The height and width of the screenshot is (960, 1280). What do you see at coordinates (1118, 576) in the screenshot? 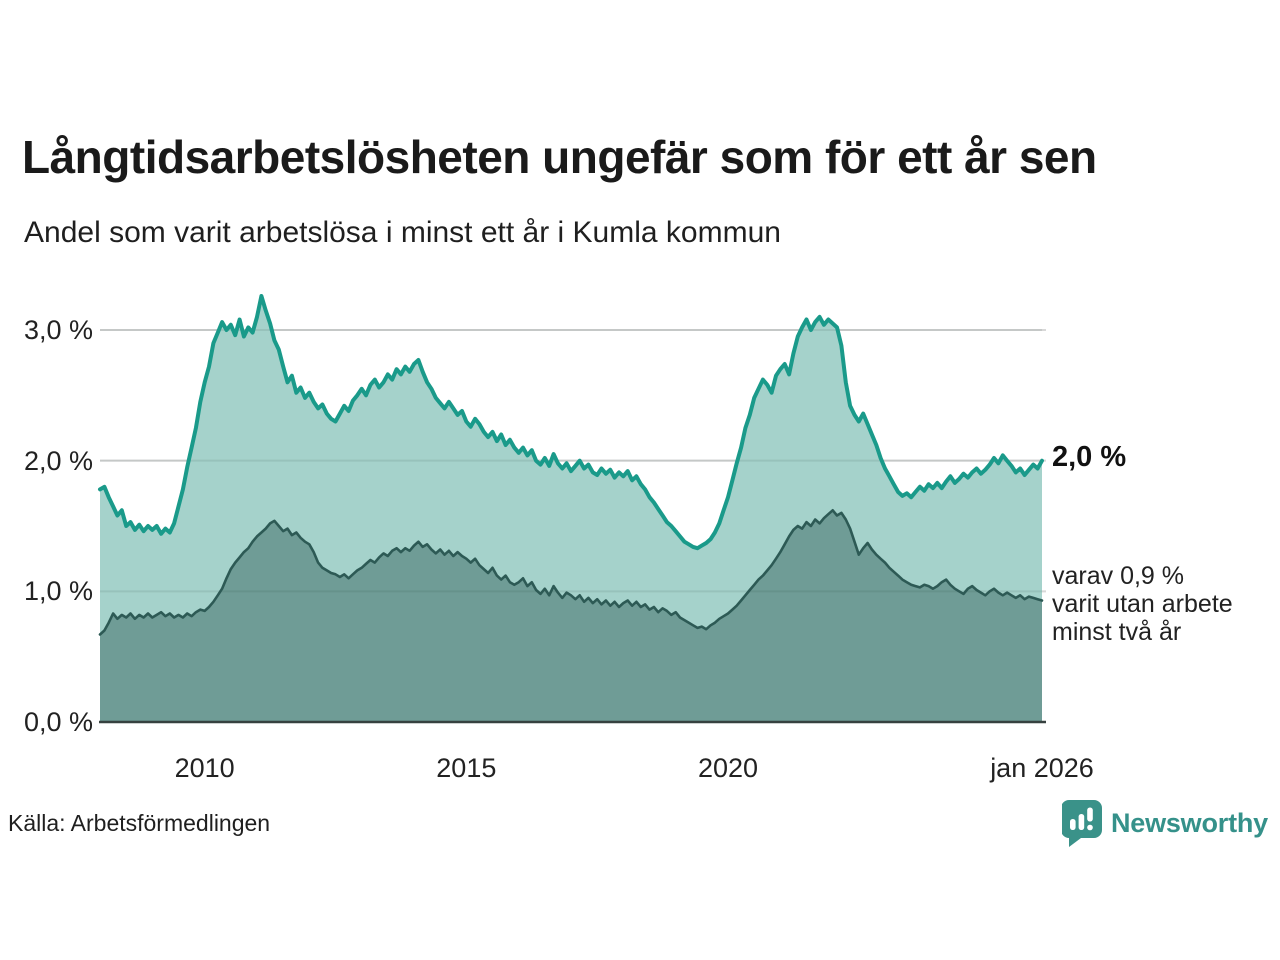
I see `sub-series-note-line: varav 0,9 %` at bounding box center [1118, 576].